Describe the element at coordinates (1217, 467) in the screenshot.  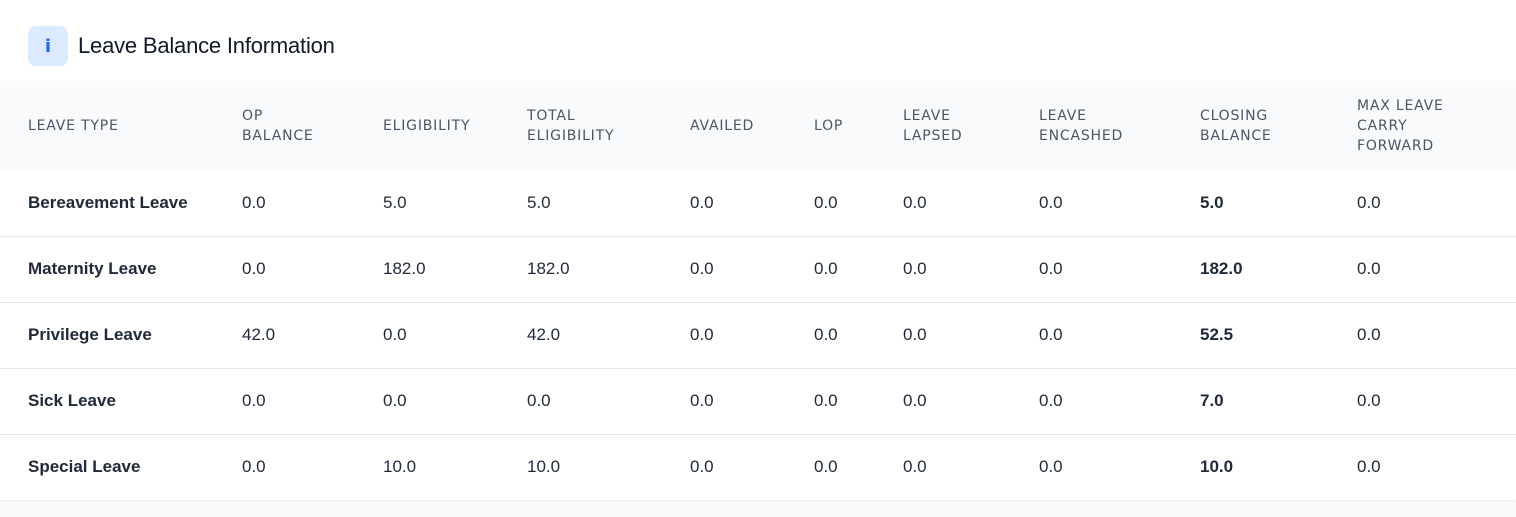
I see `cell-closing-balance: 10.0` at that location.